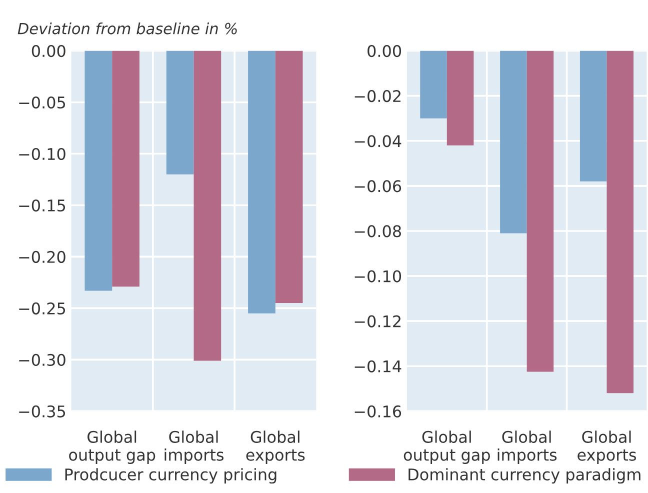 The image size is (648, 493). Describe the element at coordinates (377, 96) in the screenshot. I see `y-tick-label: −0.02` at that location.